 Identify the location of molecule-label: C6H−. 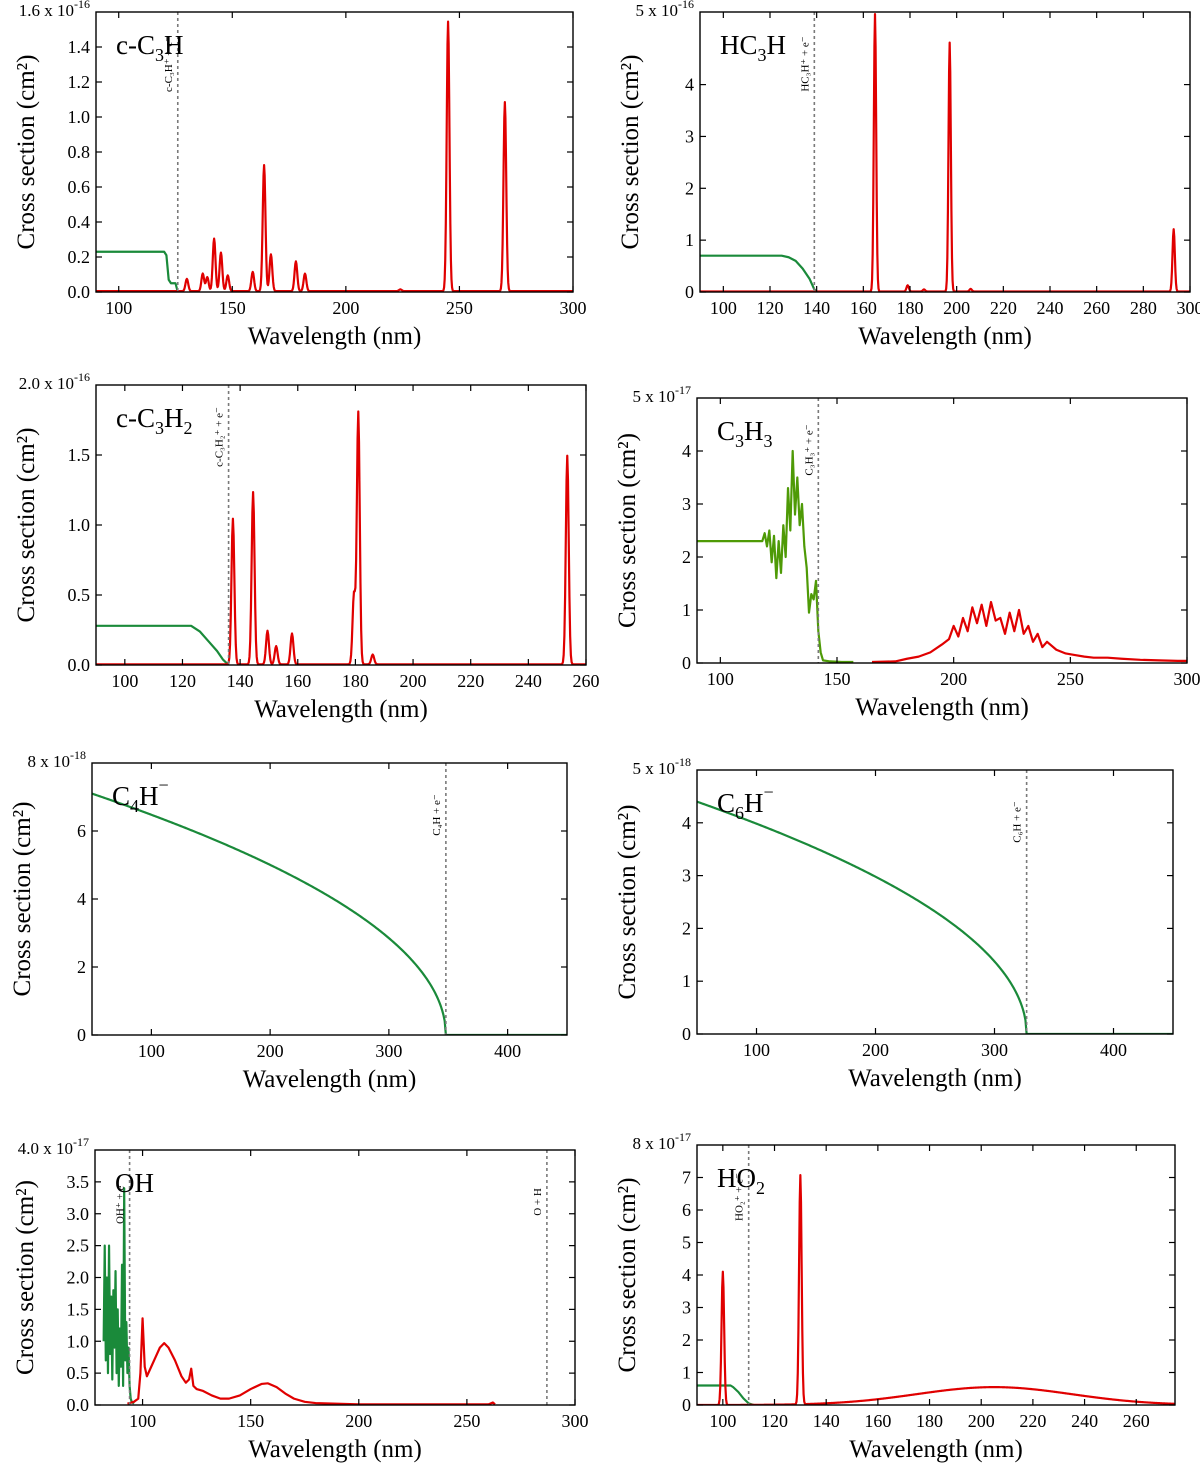
(745, 802).